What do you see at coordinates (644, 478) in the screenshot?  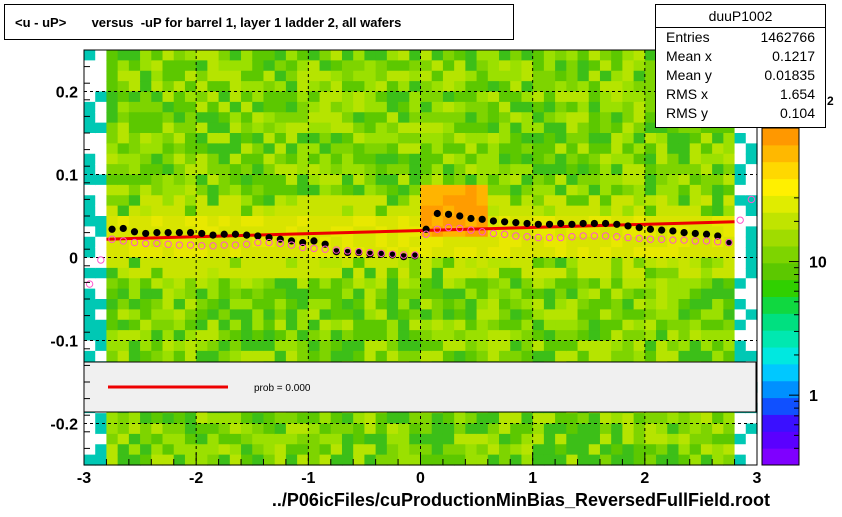 I see `x-tick-label: 2` at bounding box center [644, 478].